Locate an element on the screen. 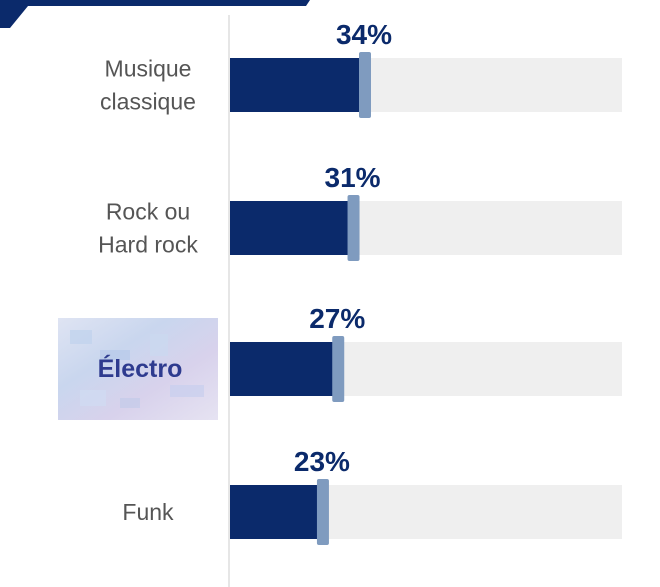 This screenshot has height=587, width=660. data-label: 27% is located at coordinates (337, 318).